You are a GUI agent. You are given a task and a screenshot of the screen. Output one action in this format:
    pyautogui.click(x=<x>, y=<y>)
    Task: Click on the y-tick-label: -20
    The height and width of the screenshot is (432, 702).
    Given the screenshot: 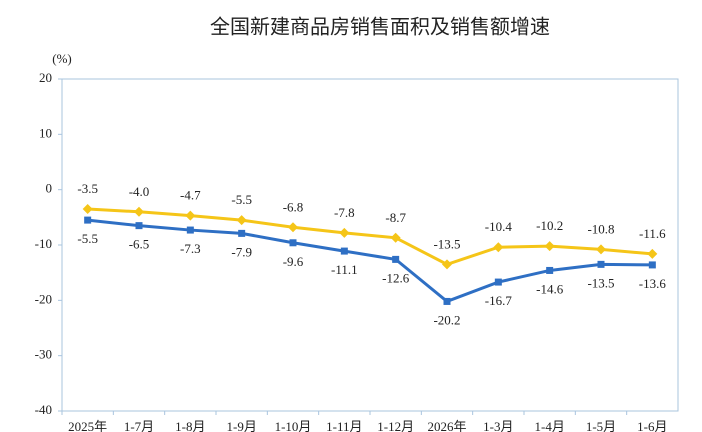 What is the action you would take?
    pyautogui.click(x=43, y=298)
    